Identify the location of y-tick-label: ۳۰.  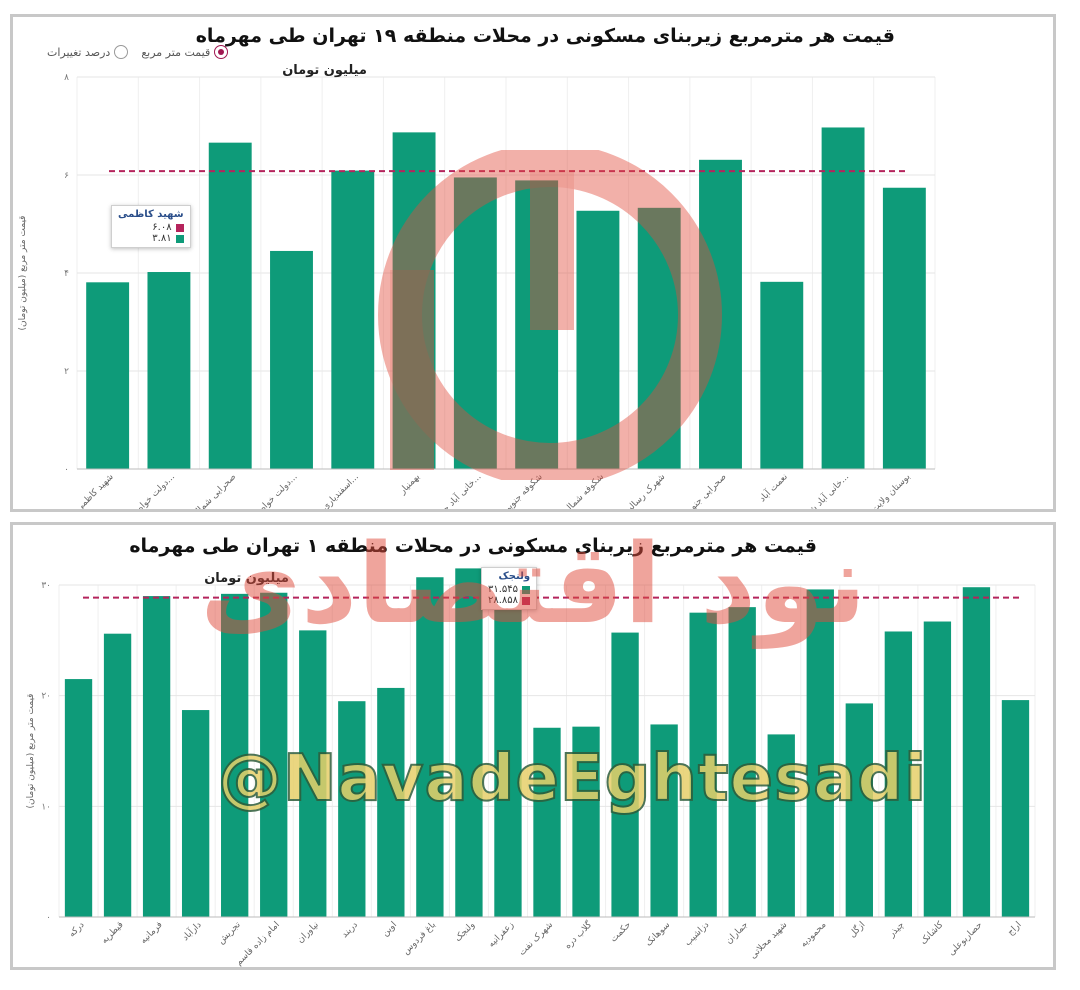
(46, 586).